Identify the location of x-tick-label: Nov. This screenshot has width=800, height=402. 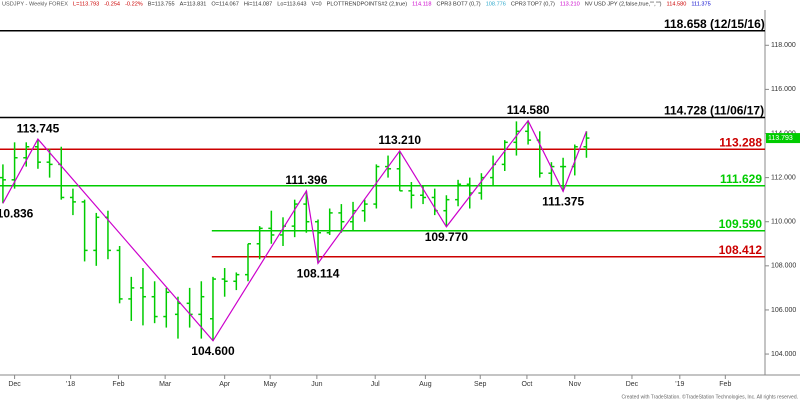
(575, 384).